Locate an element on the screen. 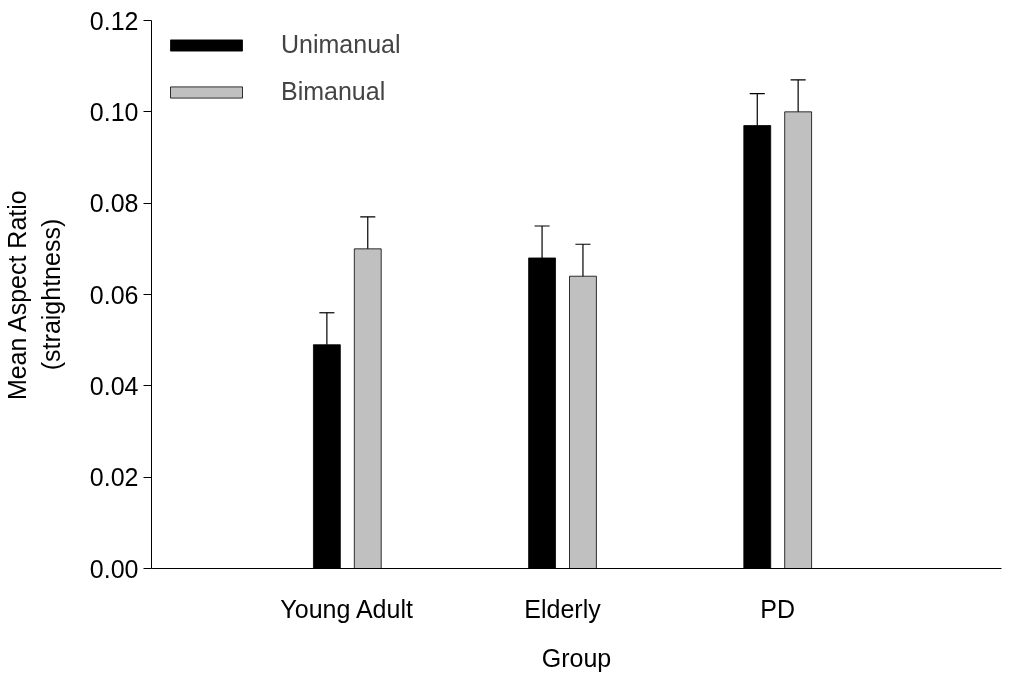  y-tick-label: 0.00 is located at coordinates (114, 568).